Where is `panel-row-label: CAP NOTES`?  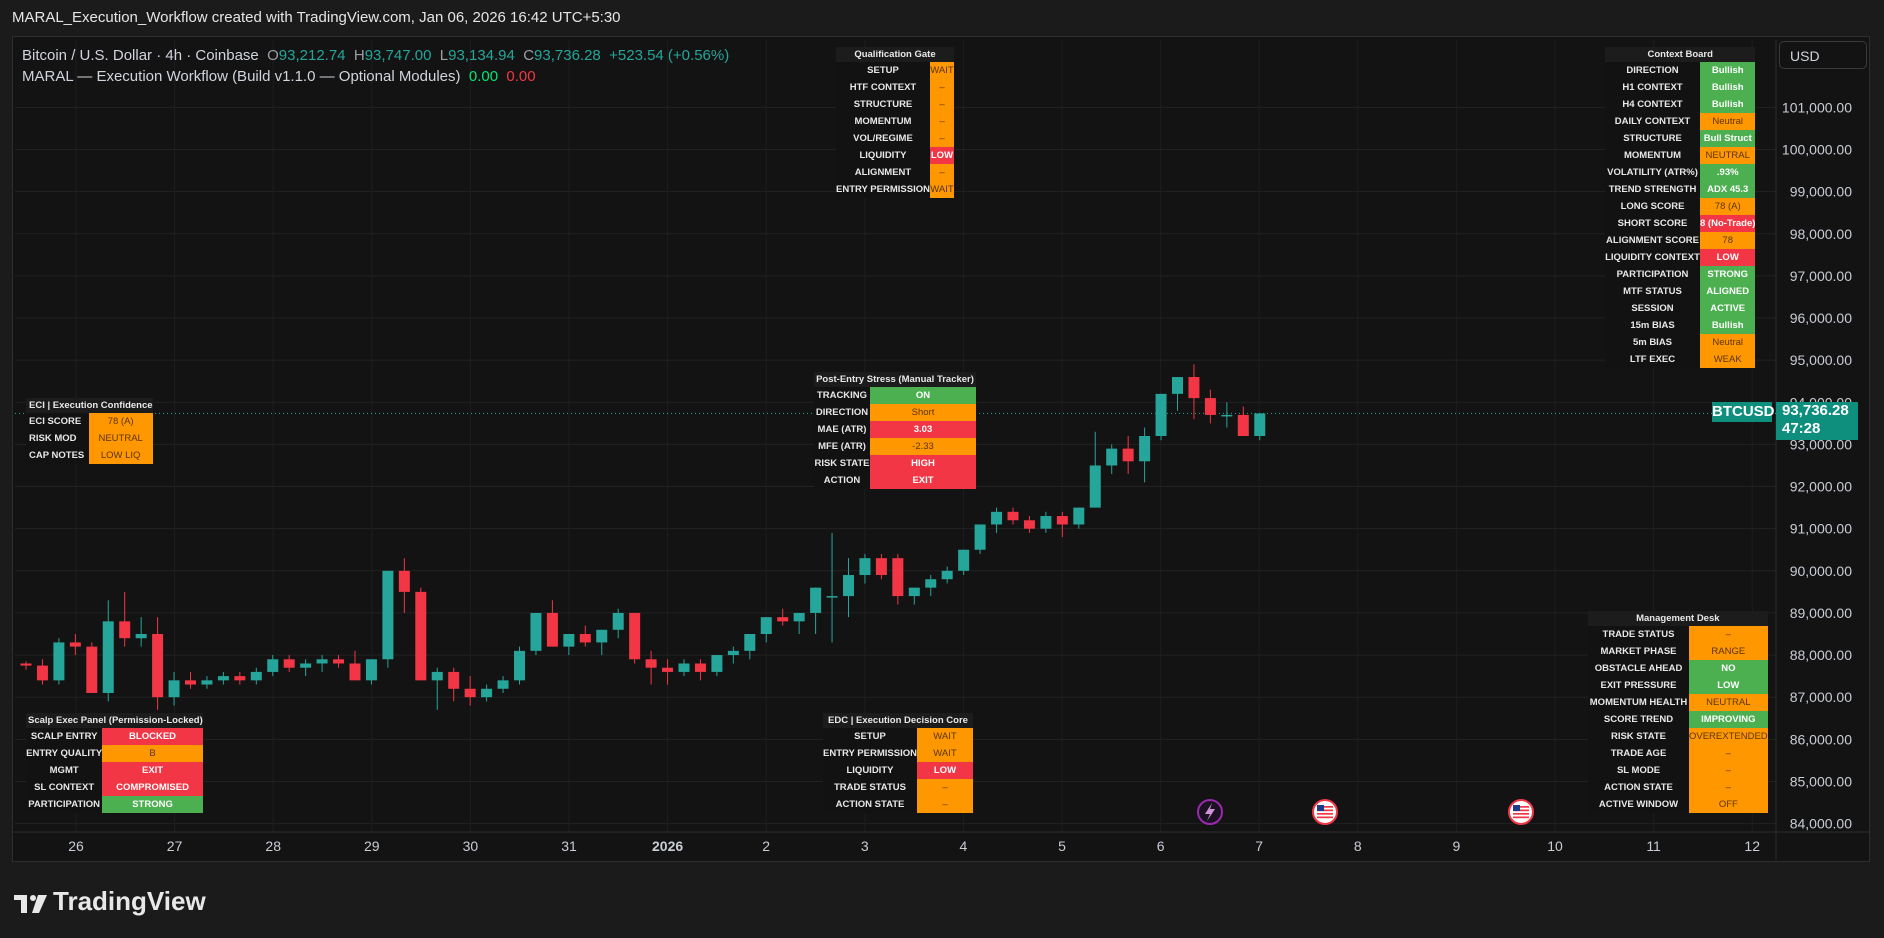 panel-row-label: CAP NOTES is located at coordinates (57, 455).